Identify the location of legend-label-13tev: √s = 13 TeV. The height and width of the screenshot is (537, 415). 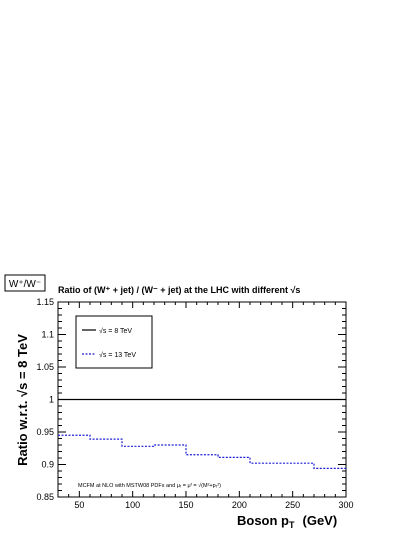
(117, 355).